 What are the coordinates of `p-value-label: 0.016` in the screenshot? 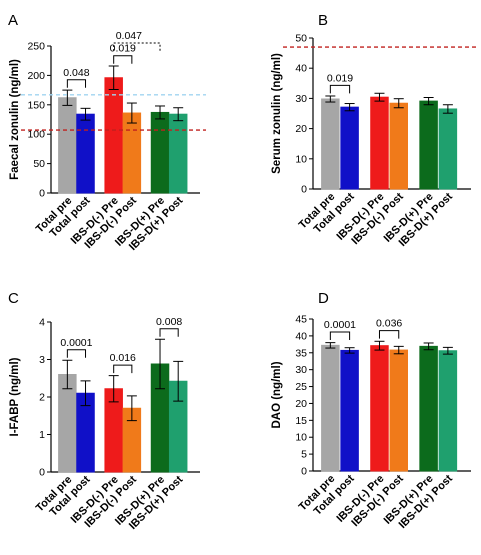 It's located at (123, 358).